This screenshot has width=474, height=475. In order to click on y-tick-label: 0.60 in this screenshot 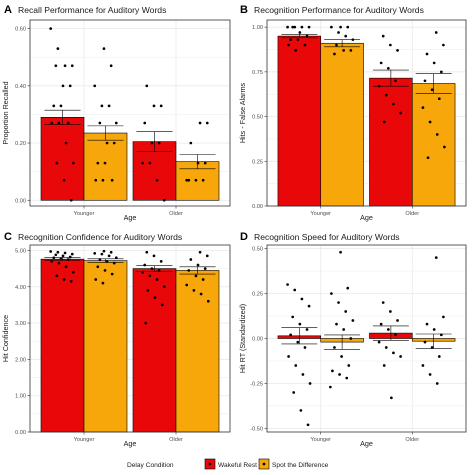, I will do `click(20, 30)`.